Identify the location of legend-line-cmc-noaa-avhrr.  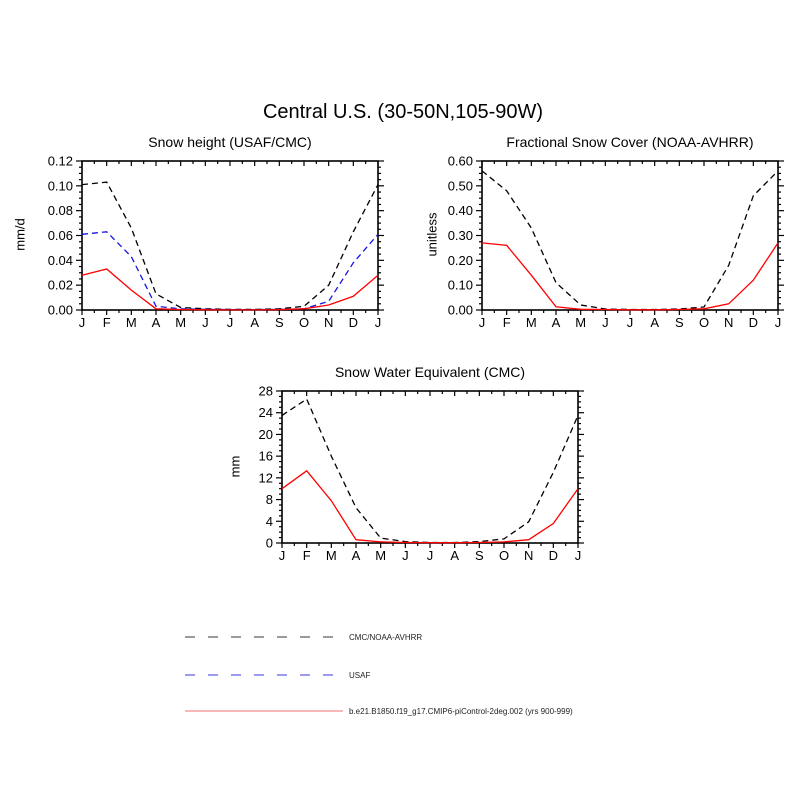
(264, 637).